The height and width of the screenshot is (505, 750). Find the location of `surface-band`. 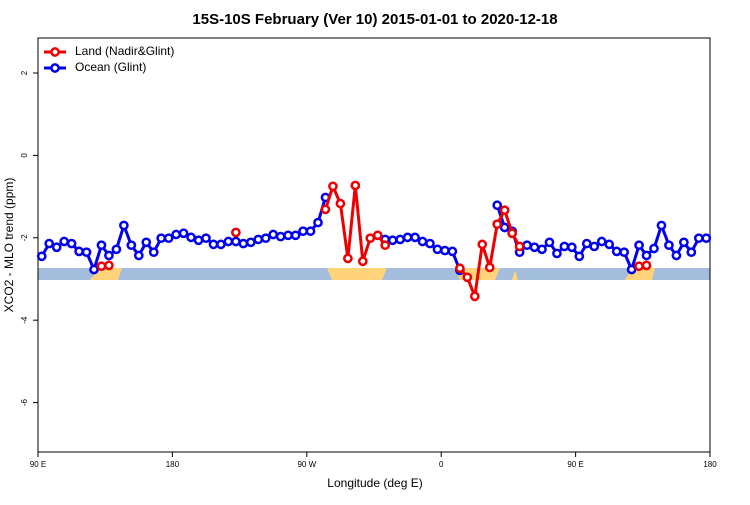

surface-band is located at coordinates (374, 274).